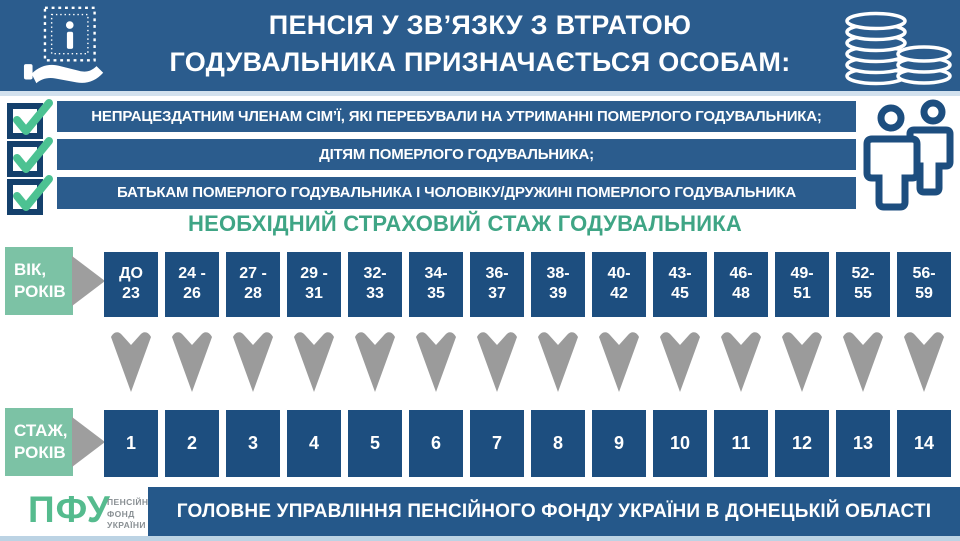 The image size is (960, 541). I want to click on age-top: 24 -, so click(192, 273).